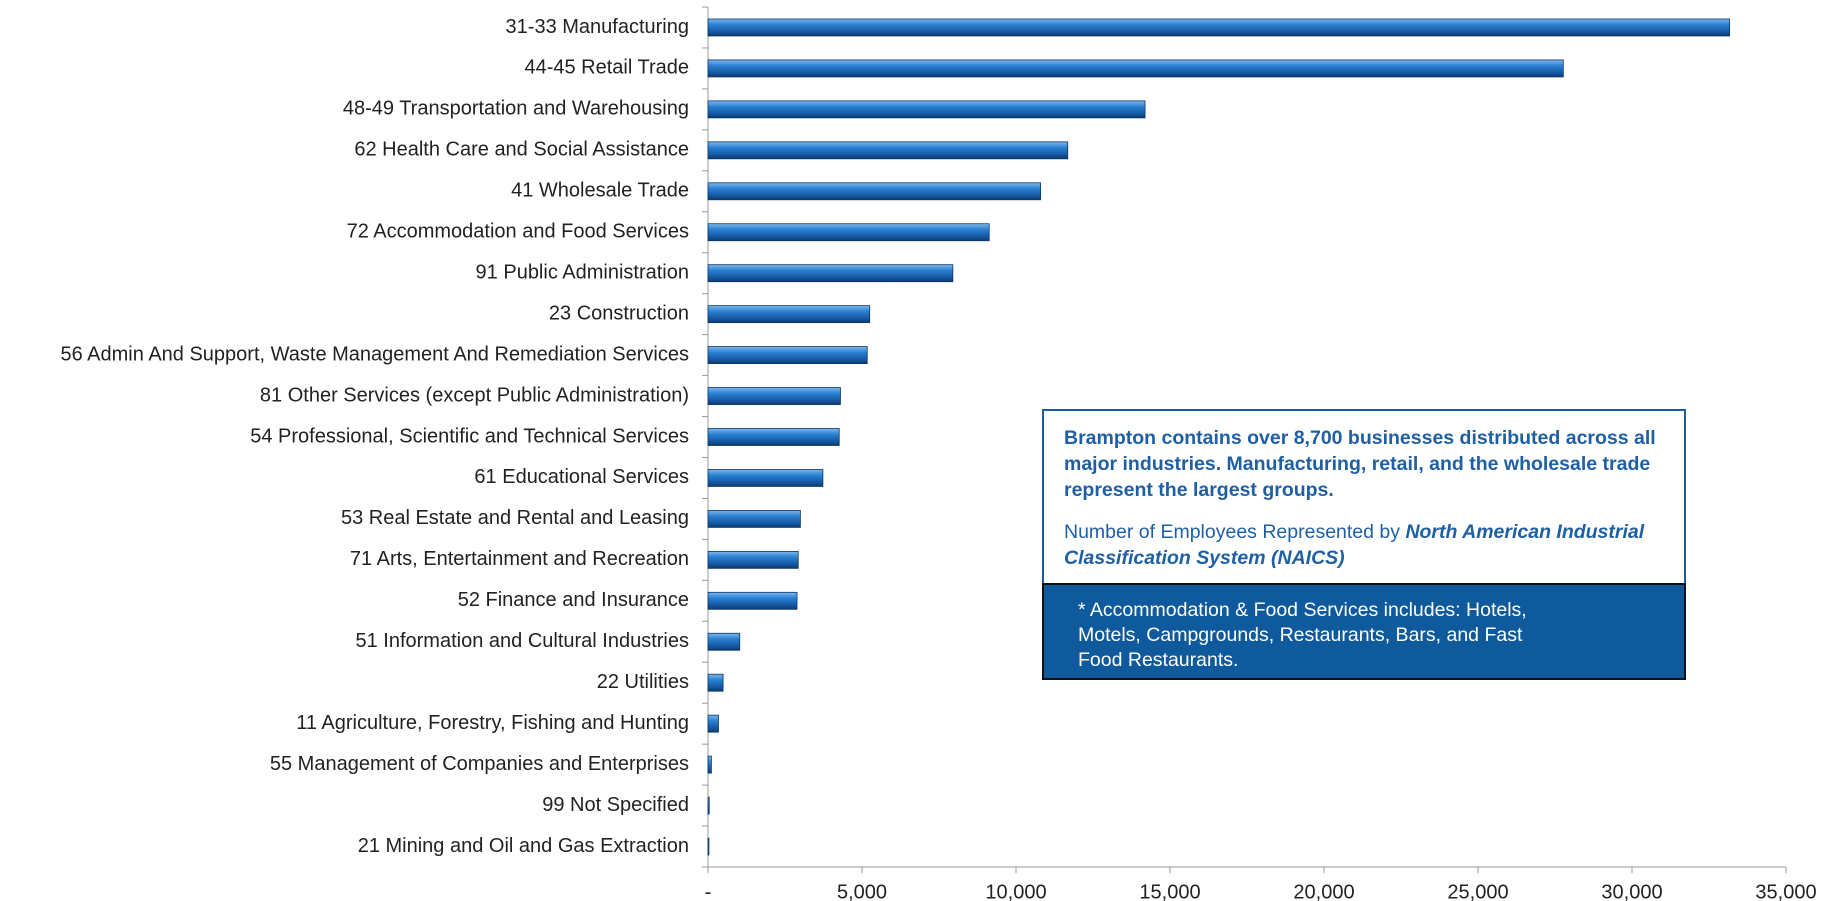 This screenshot has height=901, width=1828. What do you see at coordinates (519, 559) in the screenshot?
I see `y-tick-label: 71 Arts, Entertainment and Recreation` at bounding box center [519, 559].